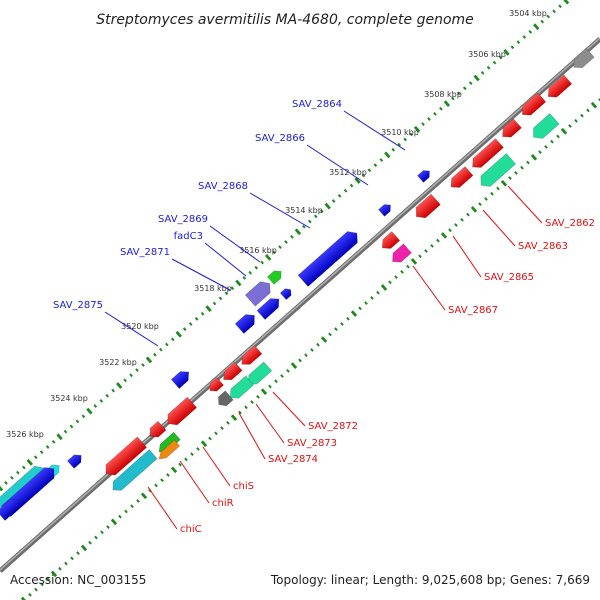 The width and height of the screenshot is (600, 600). Describe the element at coordinates (280, 138) in the screenshot. I see `gene-label: SAV_2866` at that location.